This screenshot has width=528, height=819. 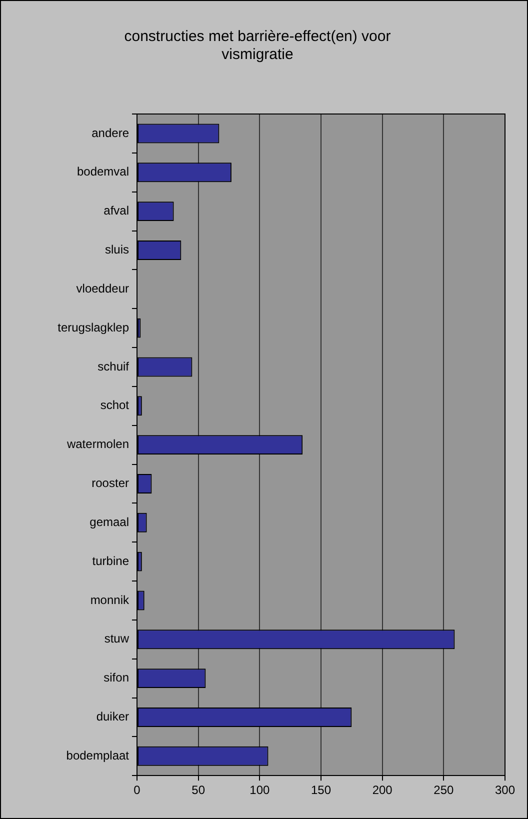 I want to click on y-tick-label: andere, so click(x=111, y=133).